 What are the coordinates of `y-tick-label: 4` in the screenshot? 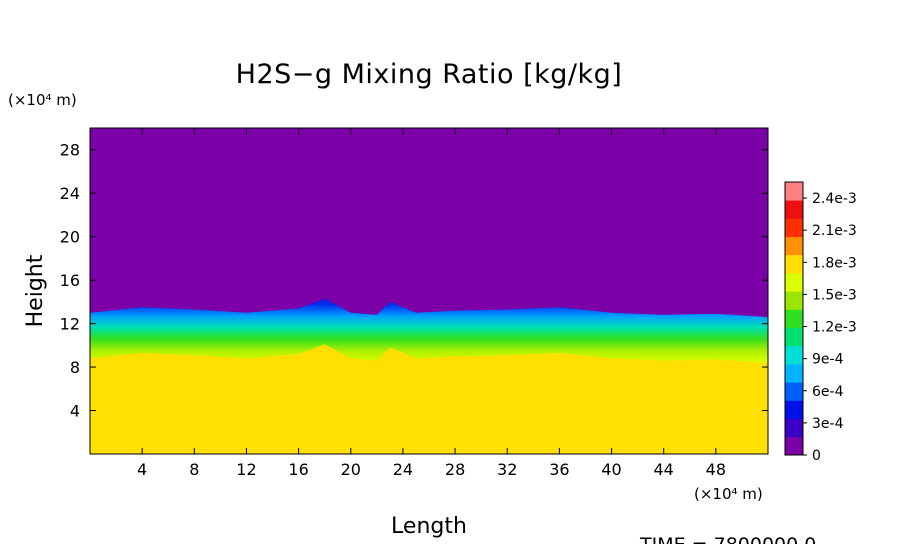 It's located at (75, 411).